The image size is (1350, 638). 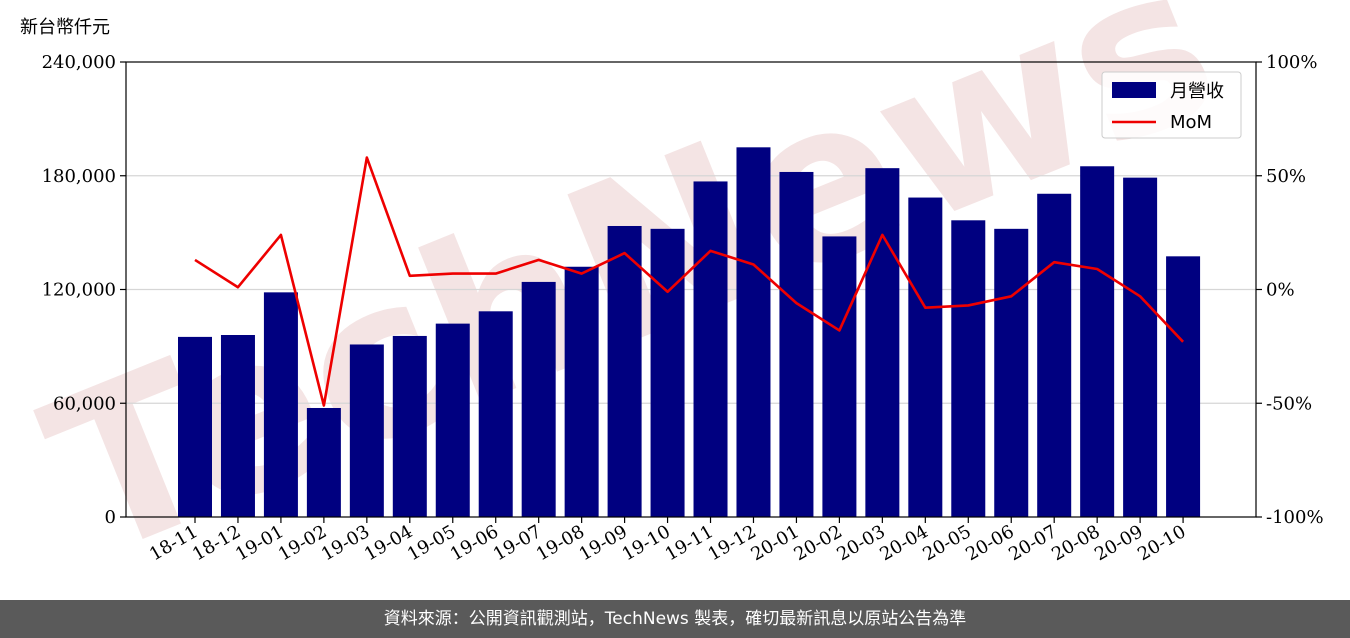 I want to click on left-tick-label: 0, so click(x=110, y=517).